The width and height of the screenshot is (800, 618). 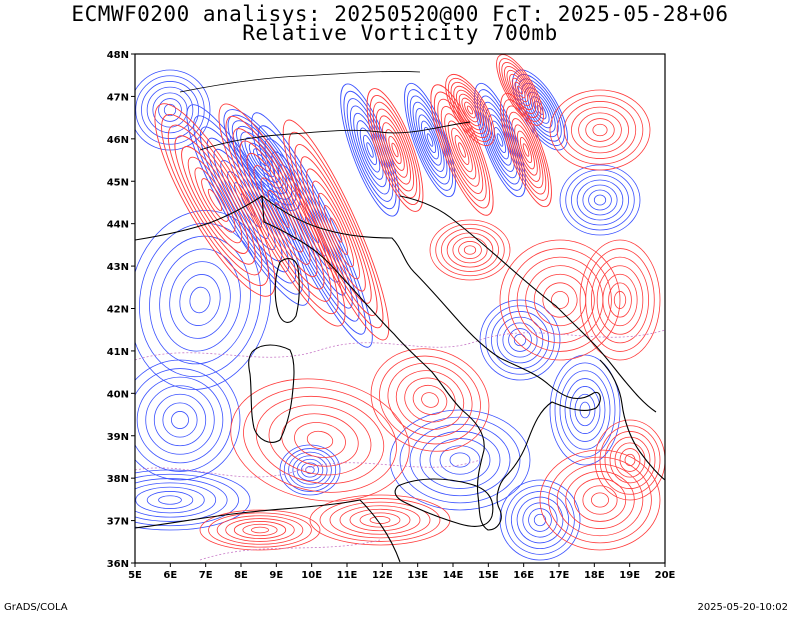 What do you see at coordinates (118, 310) in the screenshot?
I see `lat-tick-label: 42N` at bounding box center [118, 310].